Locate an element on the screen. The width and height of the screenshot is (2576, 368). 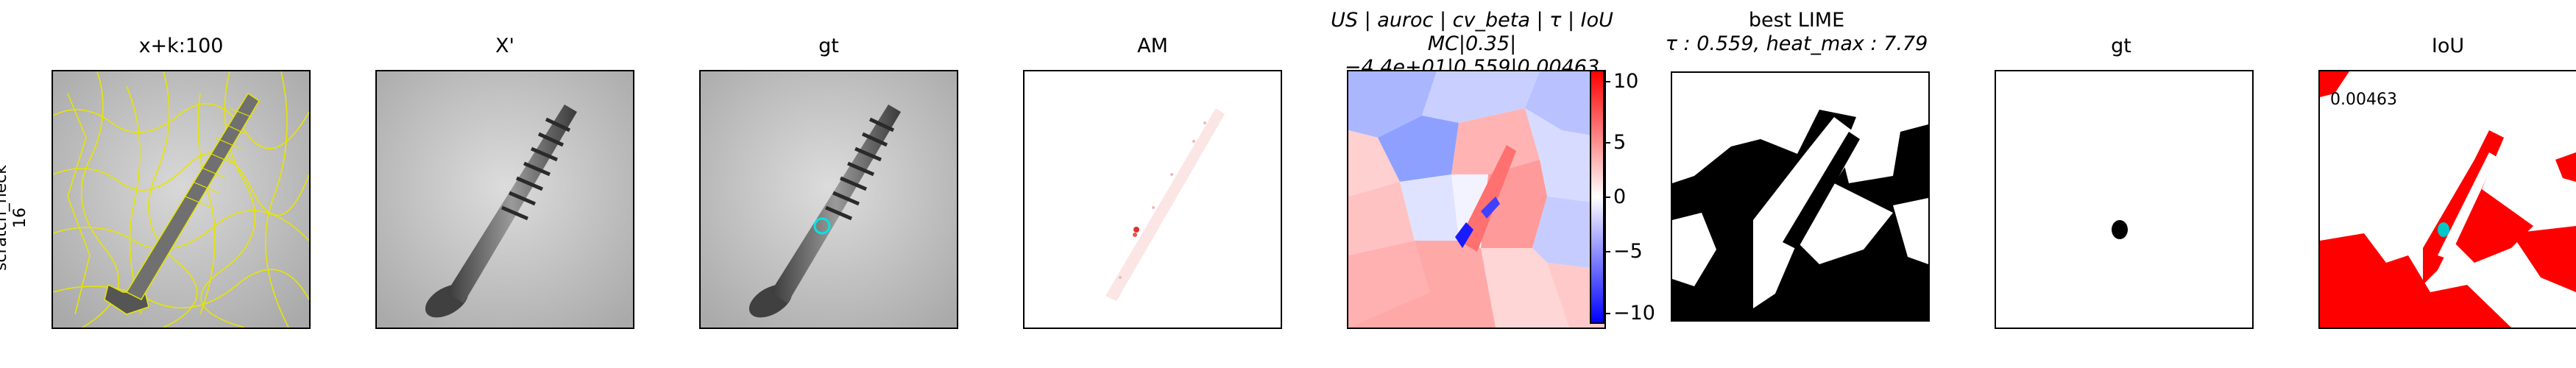
panel-title-gt2: gt is located at coordinates (2121, 46).